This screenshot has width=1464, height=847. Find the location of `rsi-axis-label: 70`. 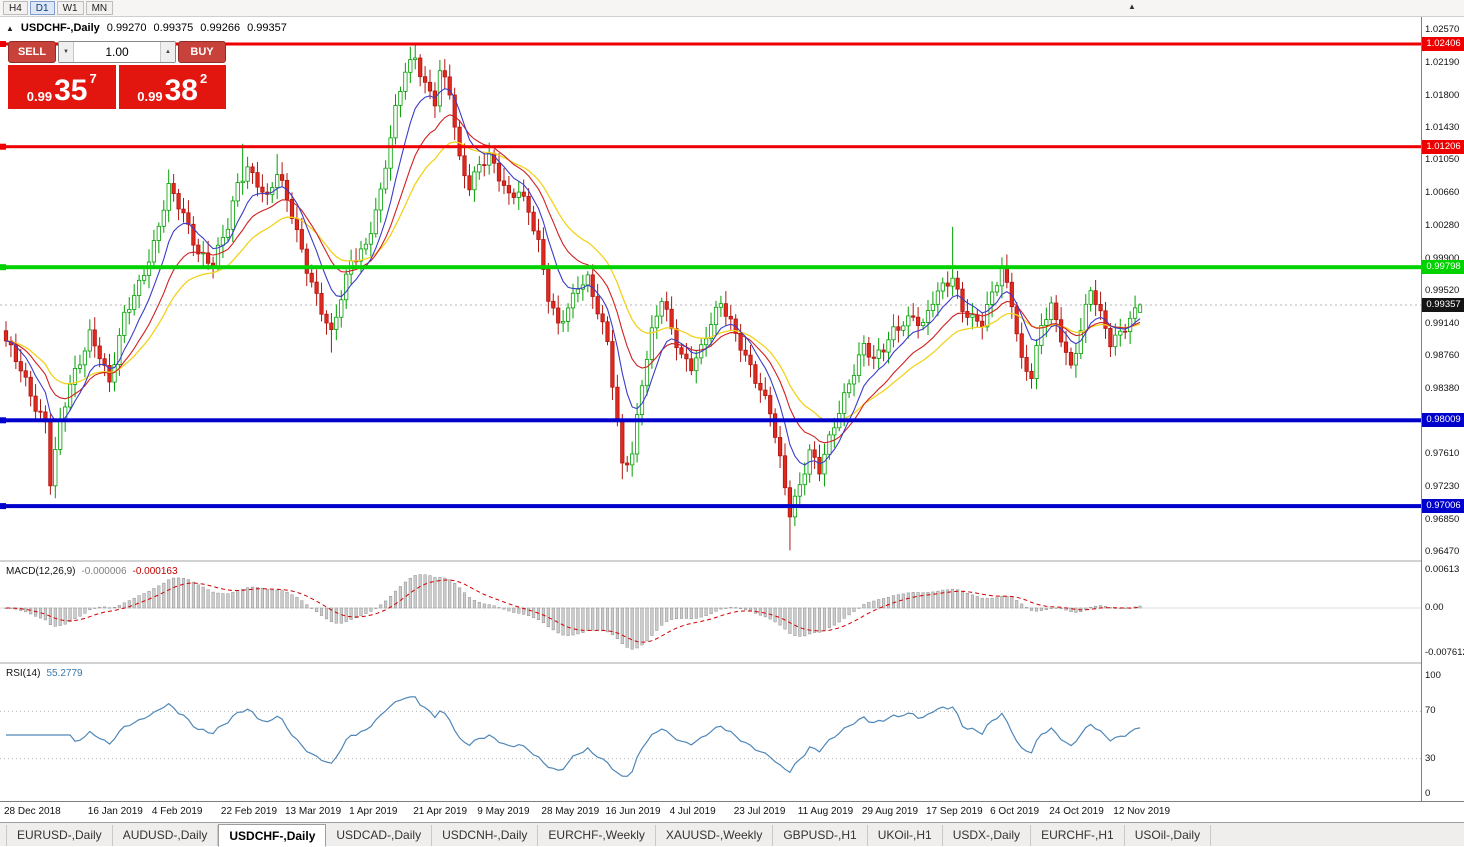

rsi-axis-label: 70 is located at coordinates (1430, 711).